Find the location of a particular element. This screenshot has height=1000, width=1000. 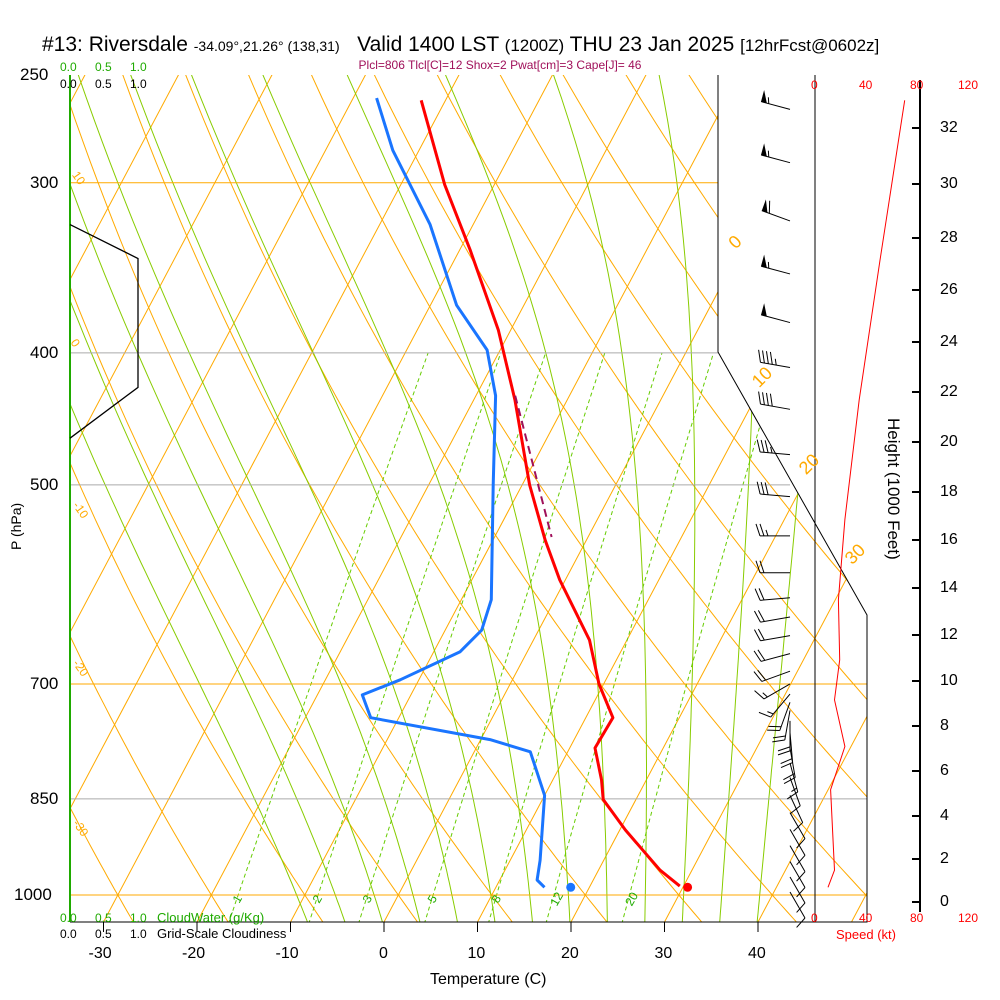

height-tick-label: 26 is located at coordinates (949, 289).